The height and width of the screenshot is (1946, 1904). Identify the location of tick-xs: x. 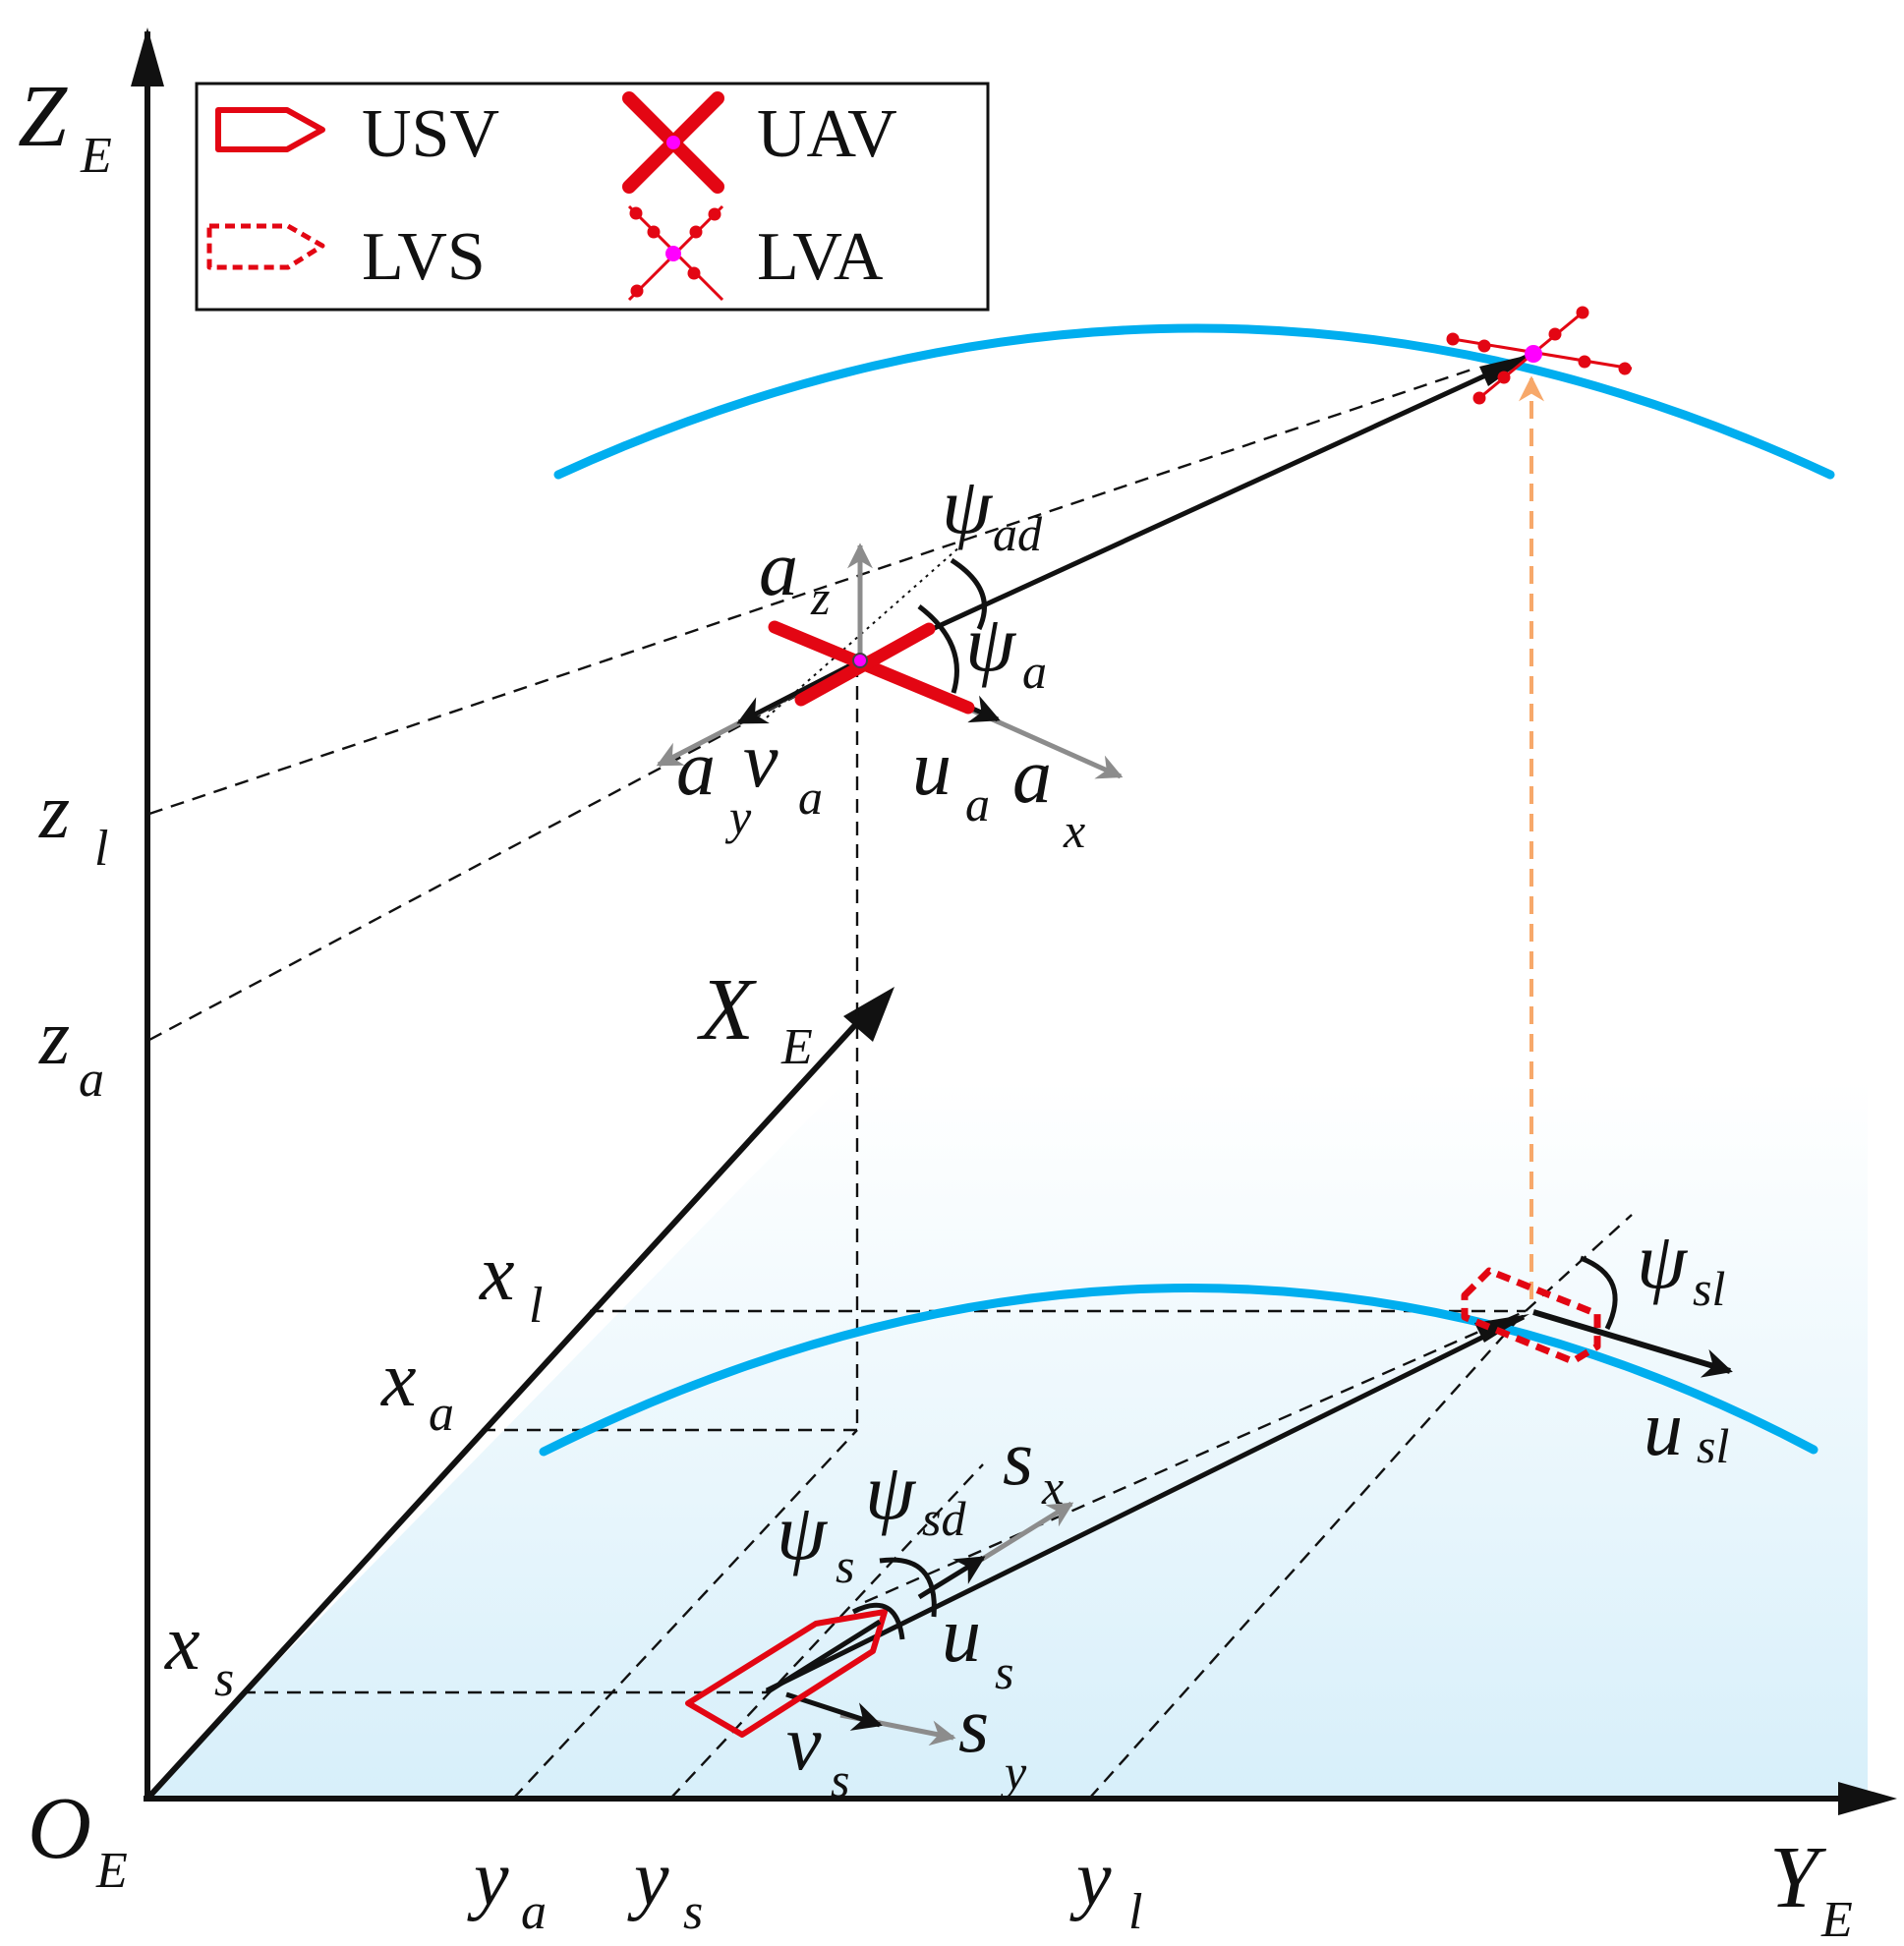
(182, 1643).